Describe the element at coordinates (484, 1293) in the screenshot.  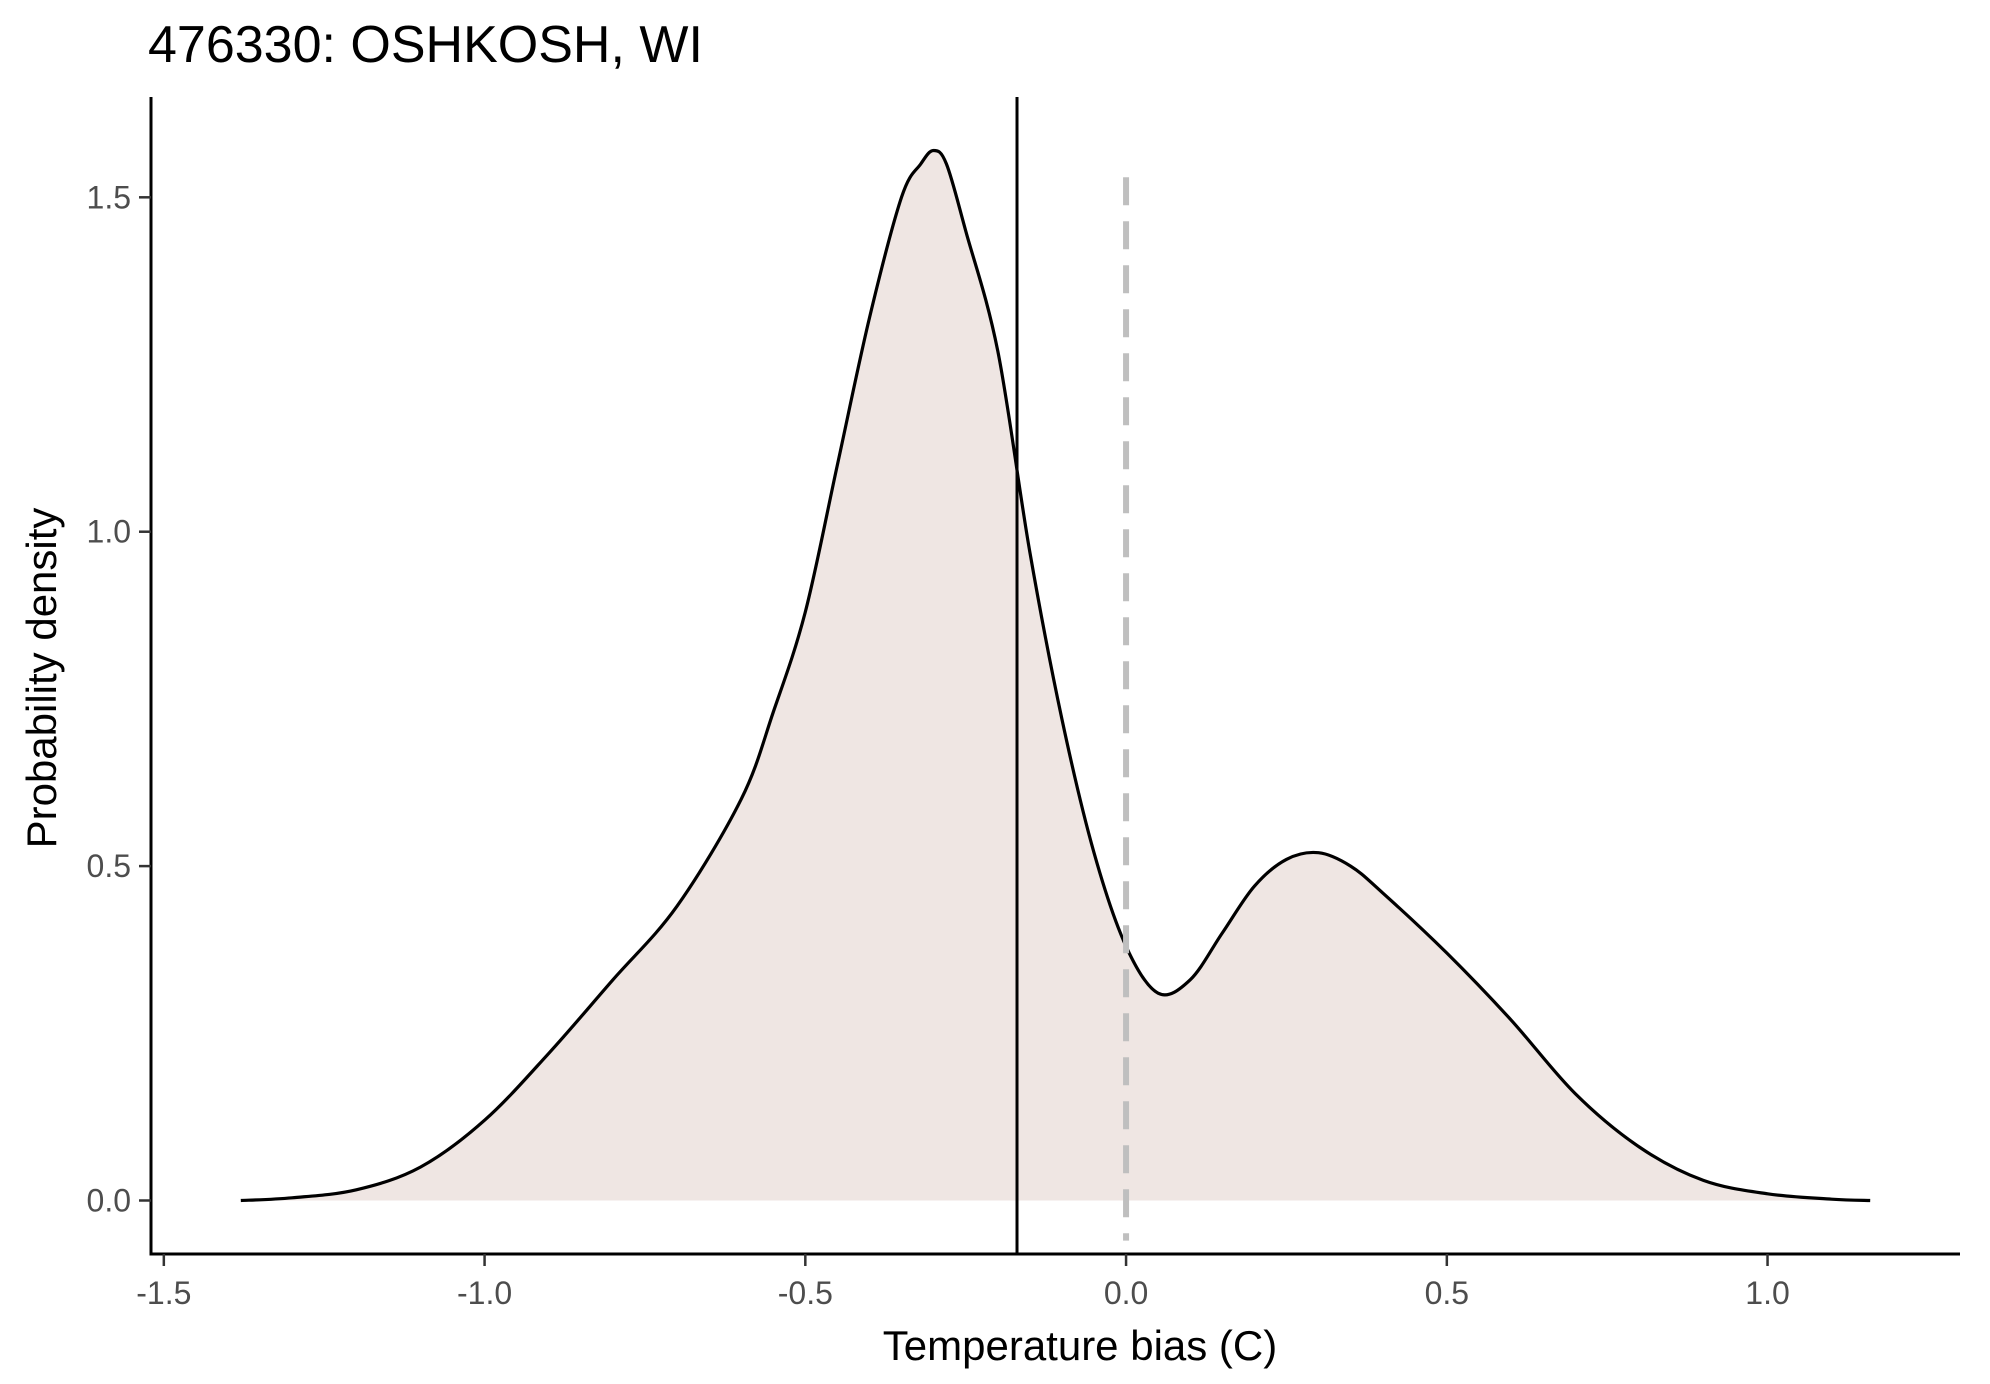
I see `x-tick-label: -1.0` at that location.